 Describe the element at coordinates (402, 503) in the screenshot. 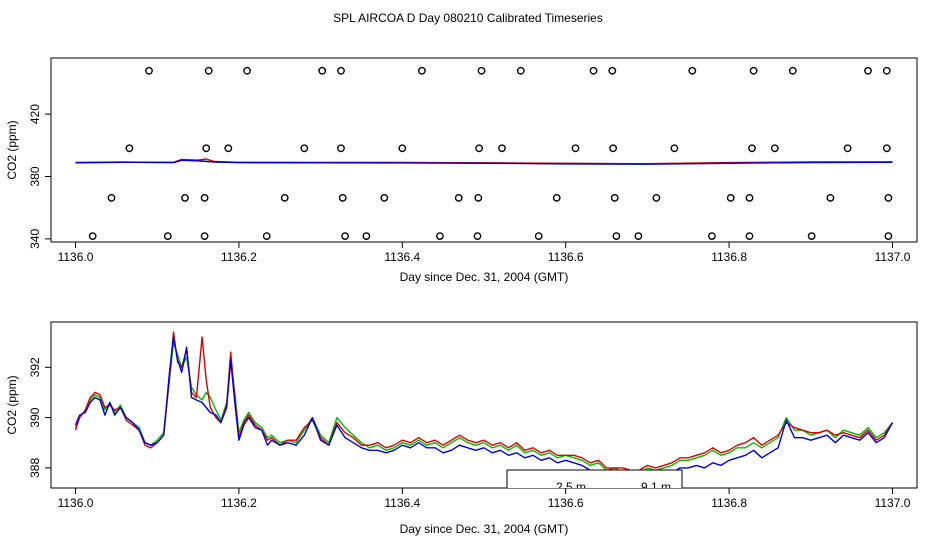

I see `bottom-x-tick-label: 1136.4` at that location.